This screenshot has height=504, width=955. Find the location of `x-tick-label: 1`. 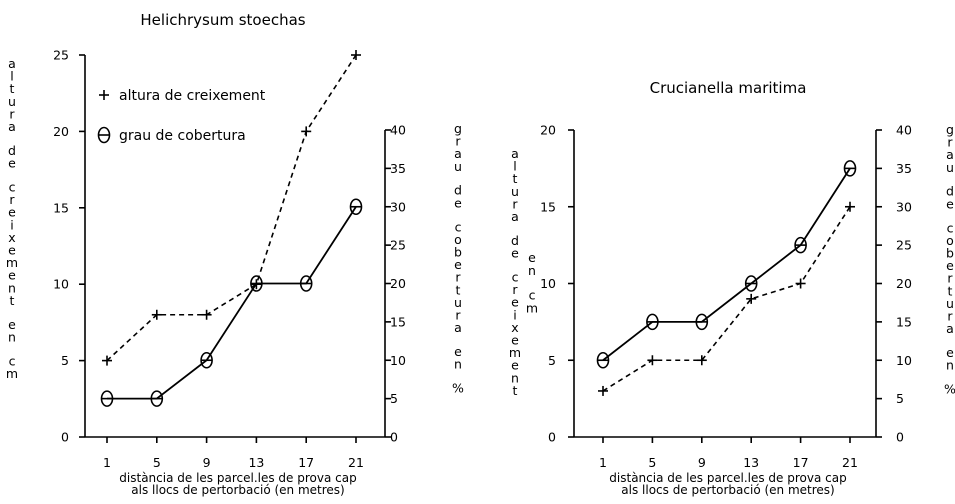

x-tick-label: 1 is located at coordinates (603, 462).